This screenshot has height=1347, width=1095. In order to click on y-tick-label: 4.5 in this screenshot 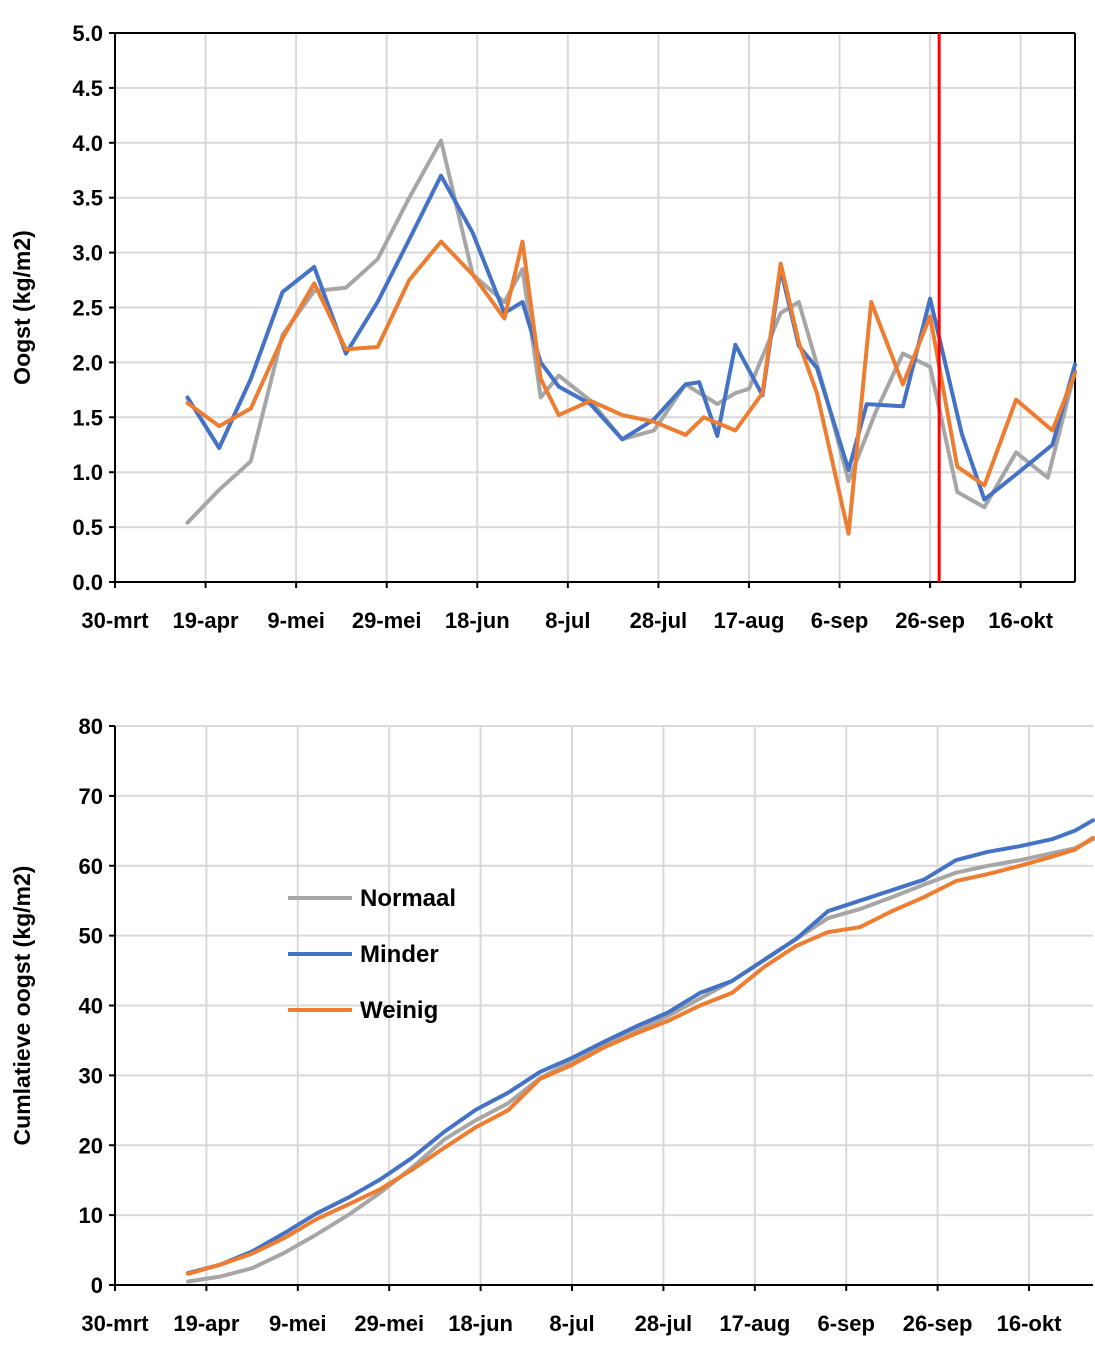, I will do `click(87, 88)`.